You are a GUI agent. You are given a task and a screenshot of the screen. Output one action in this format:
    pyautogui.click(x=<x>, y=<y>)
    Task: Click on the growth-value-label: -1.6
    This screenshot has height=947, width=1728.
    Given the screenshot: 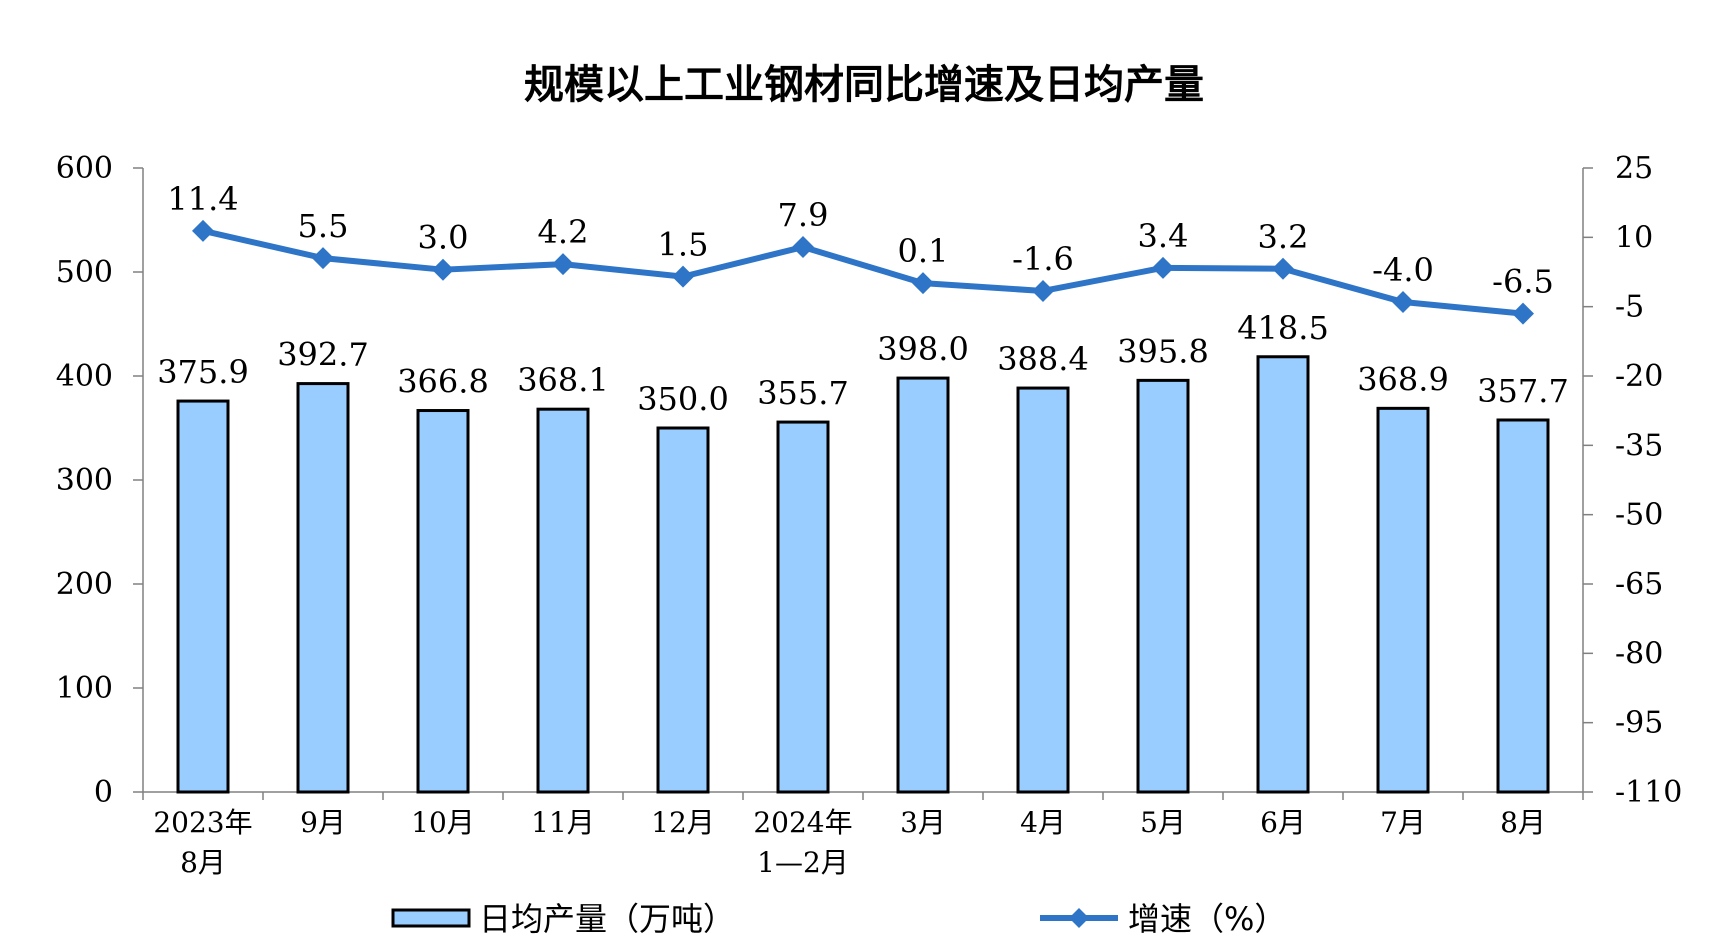 What is the action you would take?
    pyautogui.click(x=1043, y=259)
    